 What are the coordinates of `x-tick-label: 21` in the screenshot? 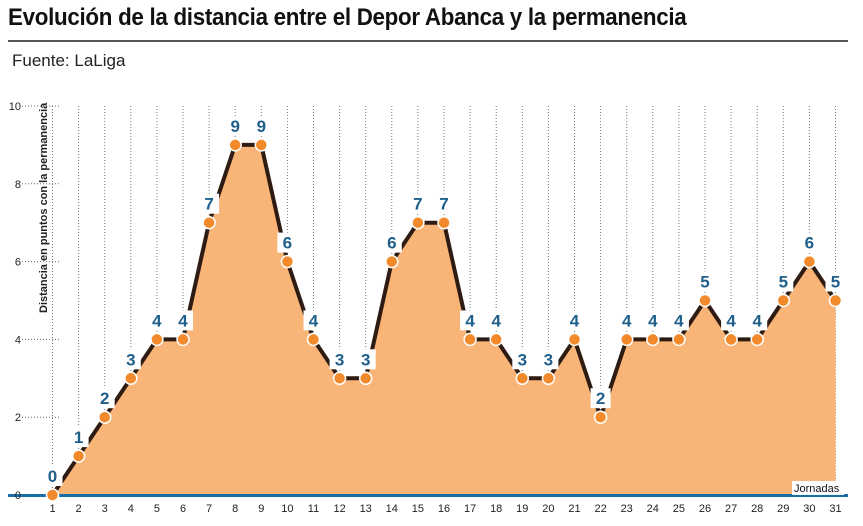 It's located at (574, 509).